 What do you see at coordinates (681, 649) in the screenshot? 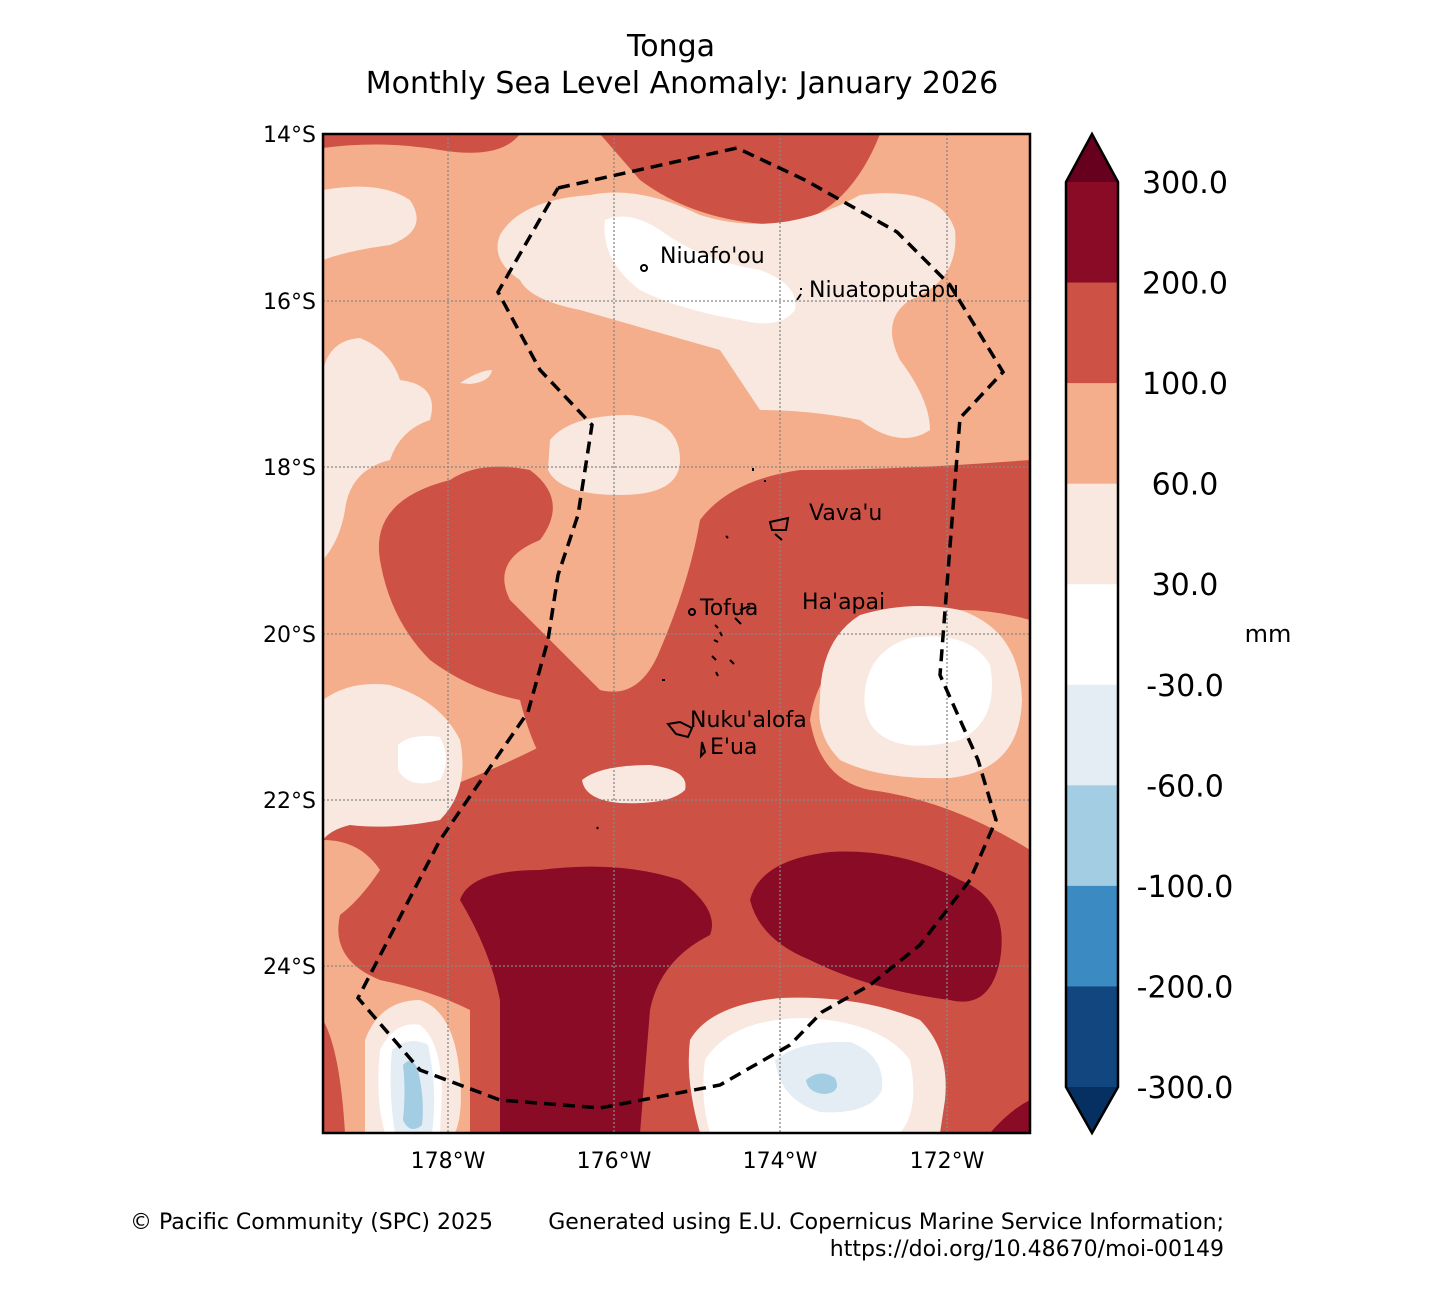
I see `island-haapai` at bounding box center [681, 649].